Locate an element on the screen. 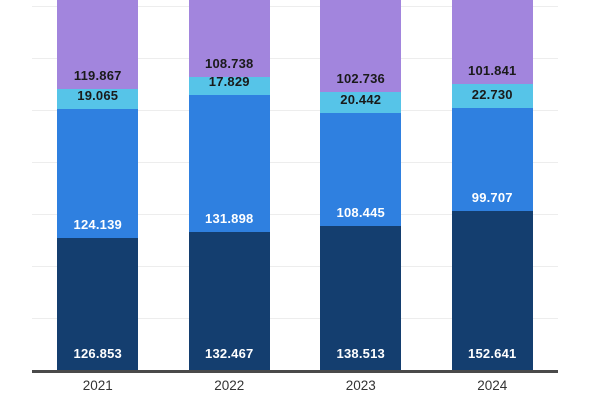  value-label-2022-segment-purple-top: 108.738 is located at coordinates (229, 63).